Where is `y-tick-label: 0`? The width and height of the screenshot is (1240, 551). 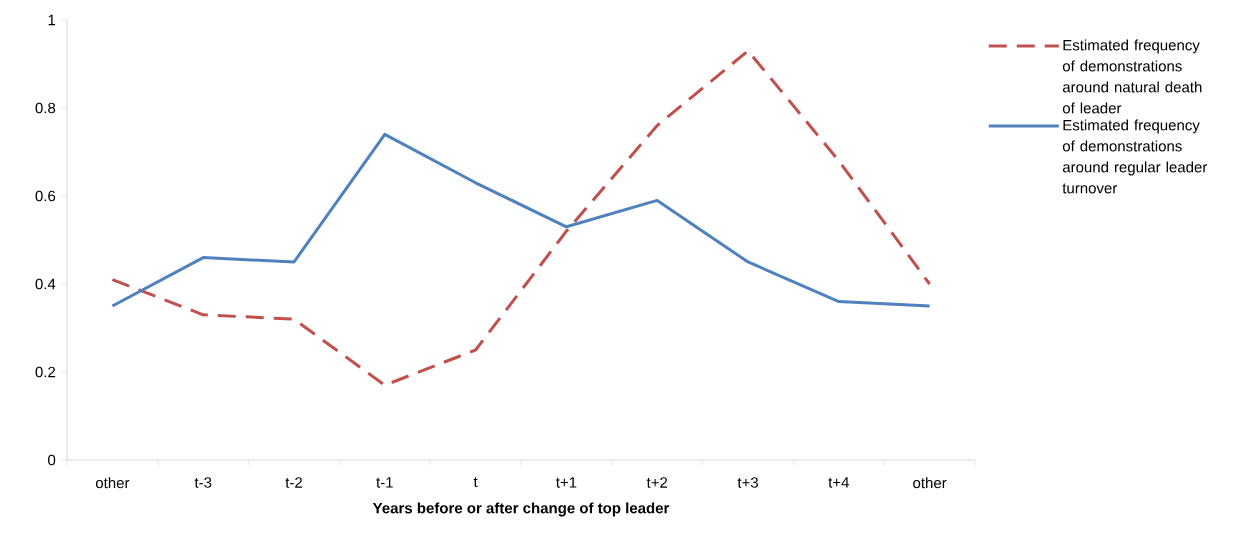
y-tick-label: 0 is located at coordinates (52, 460).